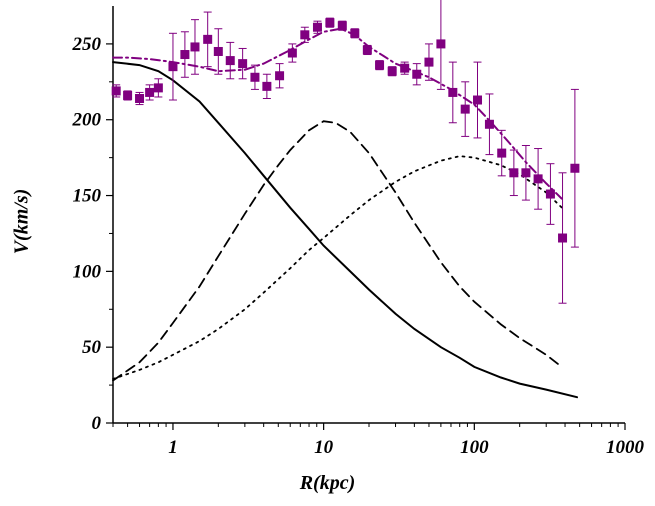  Describe the element at coordinates (97, 423) in the screenshot. I see `y-tick-label: 0` at that location.